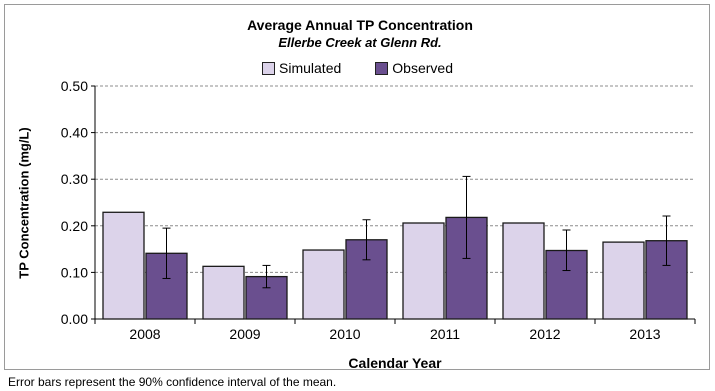  What do you see at coordinates (74, 86) in the screenshot?
I see `y-tick-label: 0.50` at bounding box center [74, 86].